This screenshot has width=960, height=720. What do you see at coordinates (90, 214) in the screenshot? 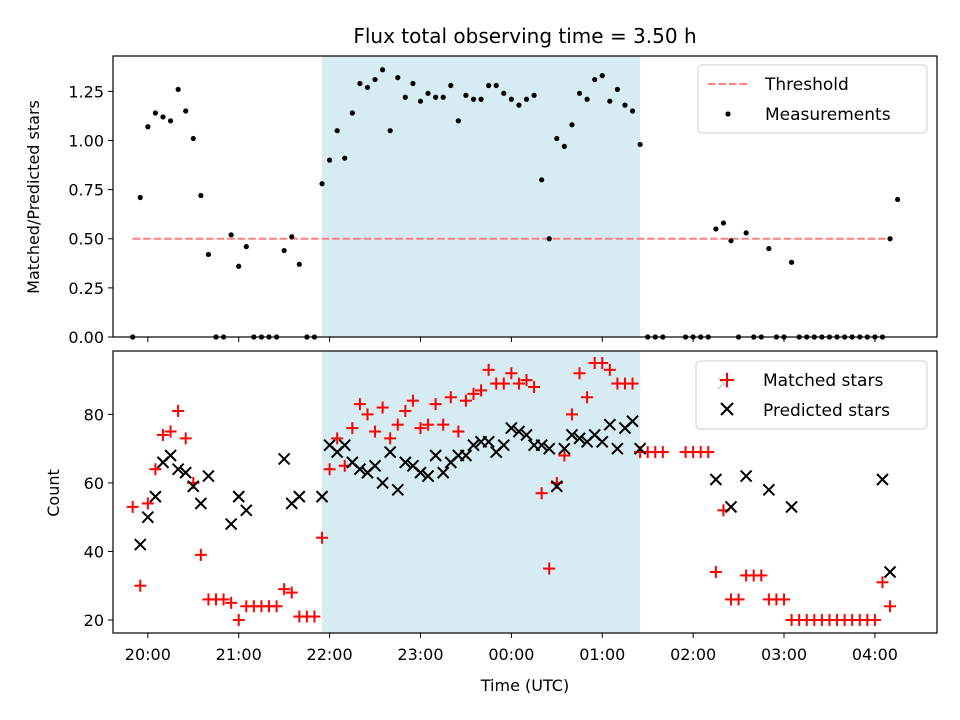
I see `top-y-ticks: 0.00 0.25 0.50 0.75 1.00 1.25` at bounding box center [90, 214].